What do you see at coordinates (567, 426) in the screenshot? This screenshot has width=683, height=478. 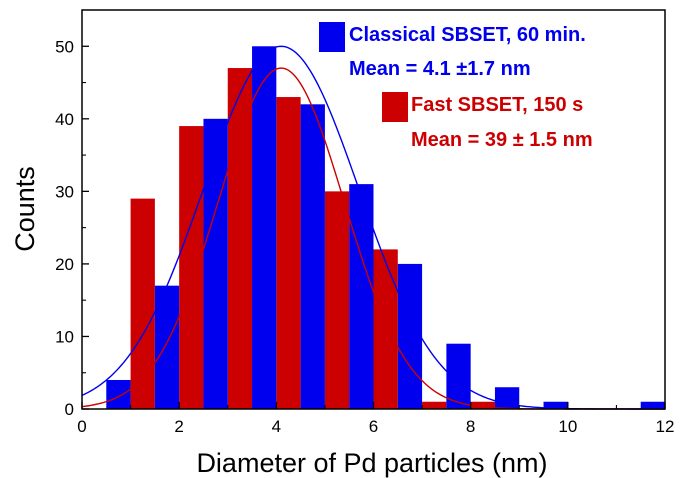 I see `x-tick-label: 10` at bounding box center [567, 426].